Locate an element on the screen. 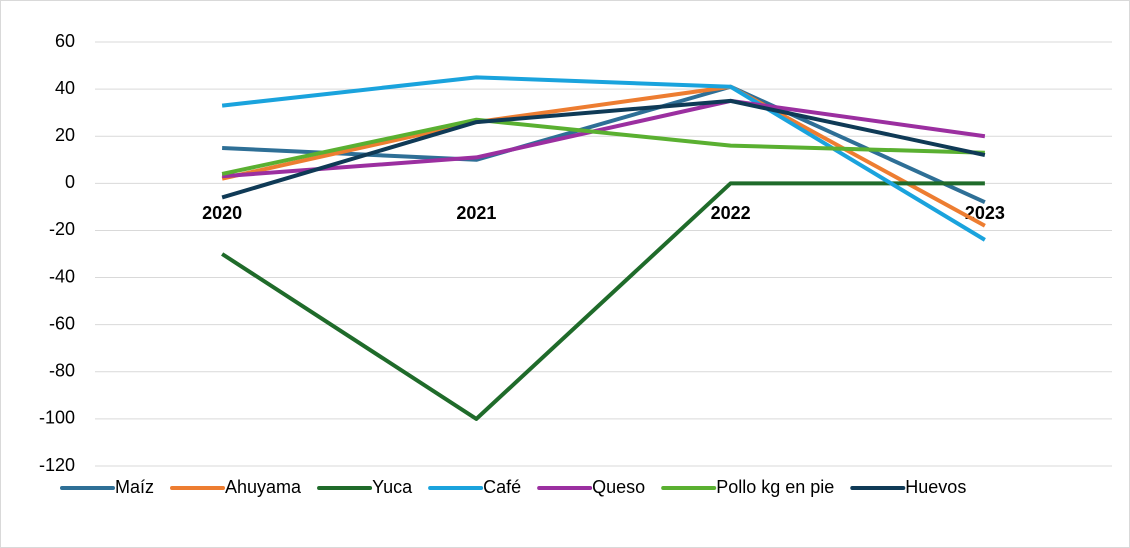 Image resolution: width=1130 pixels, height=548 pixels. y-tick-label: 40 is located at coordinates (65, 88).